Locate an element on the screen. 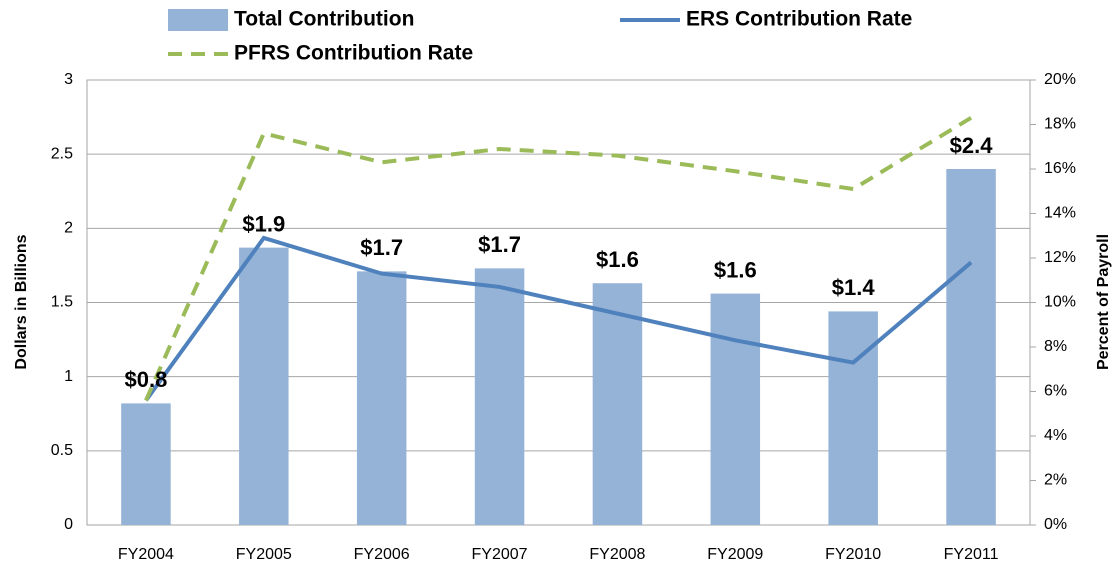 The image size is (1117, 568). value-label: $1.4 is located at coordinates (854, 287).